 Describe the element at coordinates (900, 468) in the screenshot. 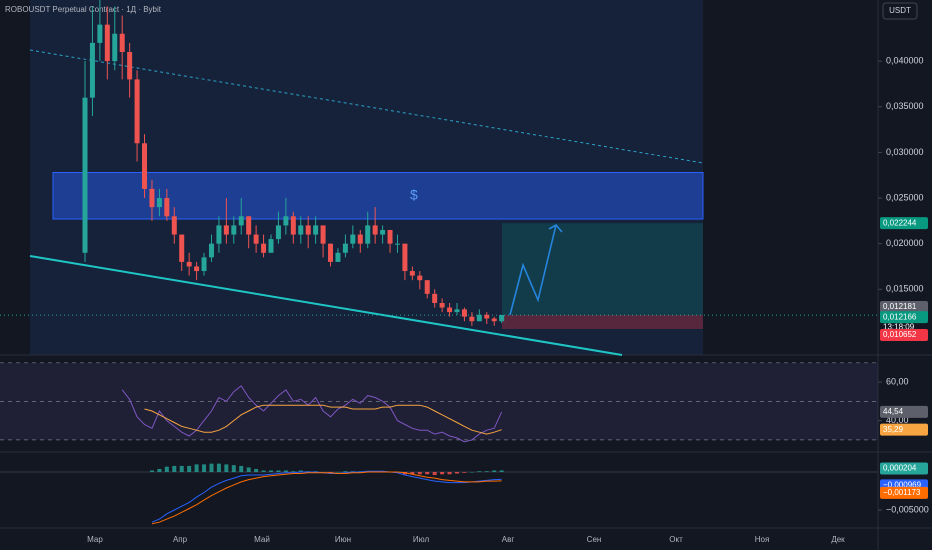

I see `price-tag: 0,000204` at that location.